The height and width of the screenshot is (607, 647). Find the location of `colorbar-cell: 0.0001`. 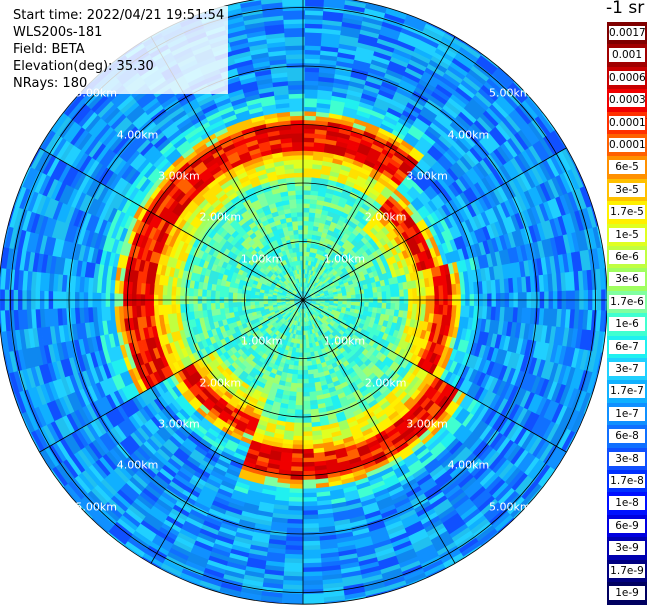

colorbar-cell: 0.0001 is located at coordinates (627, 145).